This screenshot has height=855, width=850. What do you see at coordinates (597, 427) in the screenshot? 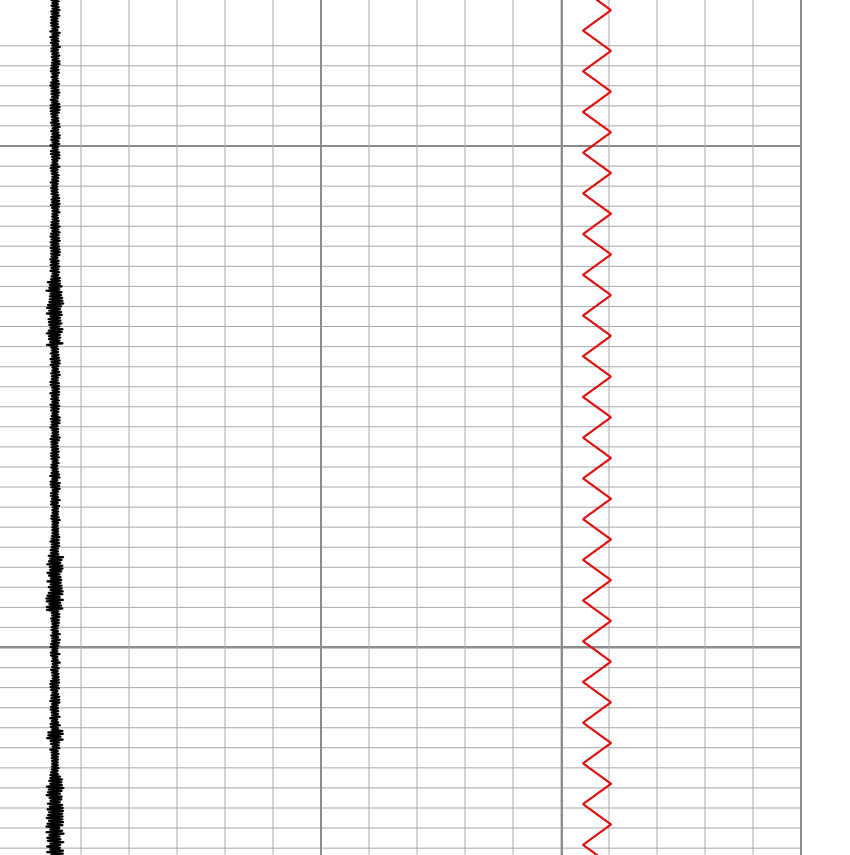
I see `series-line-red` at bounding box center [597, 427].